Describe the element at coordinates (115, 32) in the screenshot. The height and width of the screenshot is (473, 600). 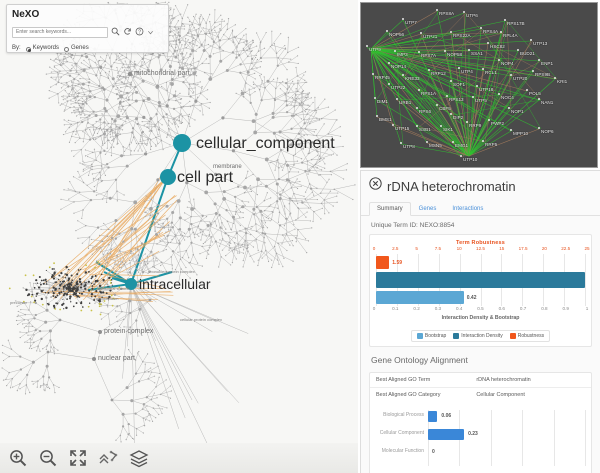
I see `search-icon` at that location.